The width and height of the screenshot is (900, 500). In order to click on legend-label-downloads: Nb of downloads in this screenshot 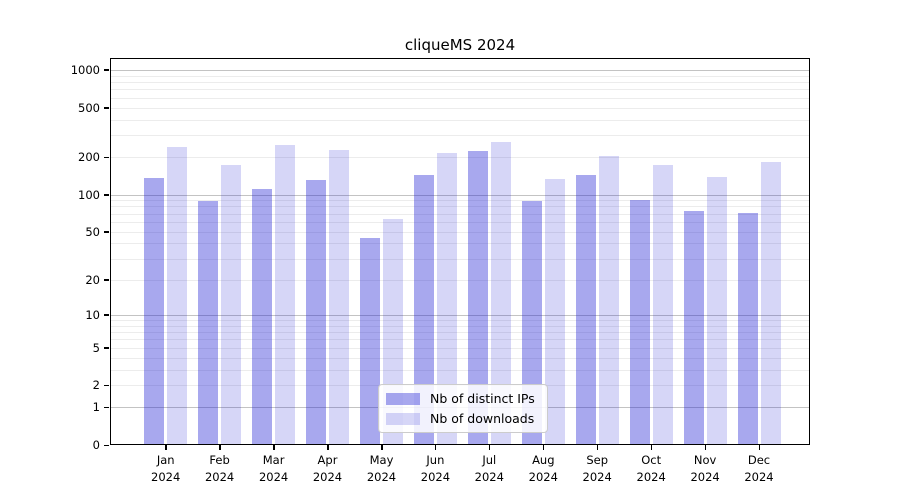, I will do `click(482, 418)`.